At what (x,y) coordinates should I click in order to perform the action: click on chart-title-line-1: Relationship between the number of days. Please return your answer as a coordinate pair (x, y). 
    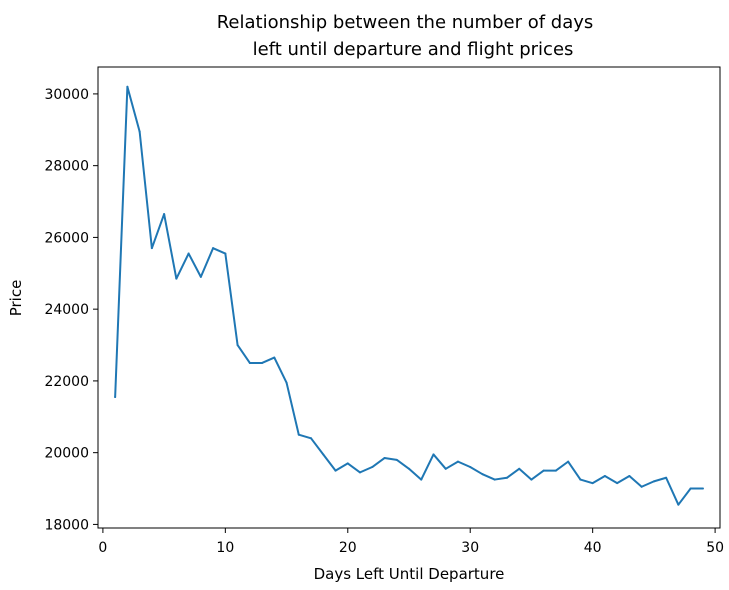
    Looking at the image, I should click on (405, 22).